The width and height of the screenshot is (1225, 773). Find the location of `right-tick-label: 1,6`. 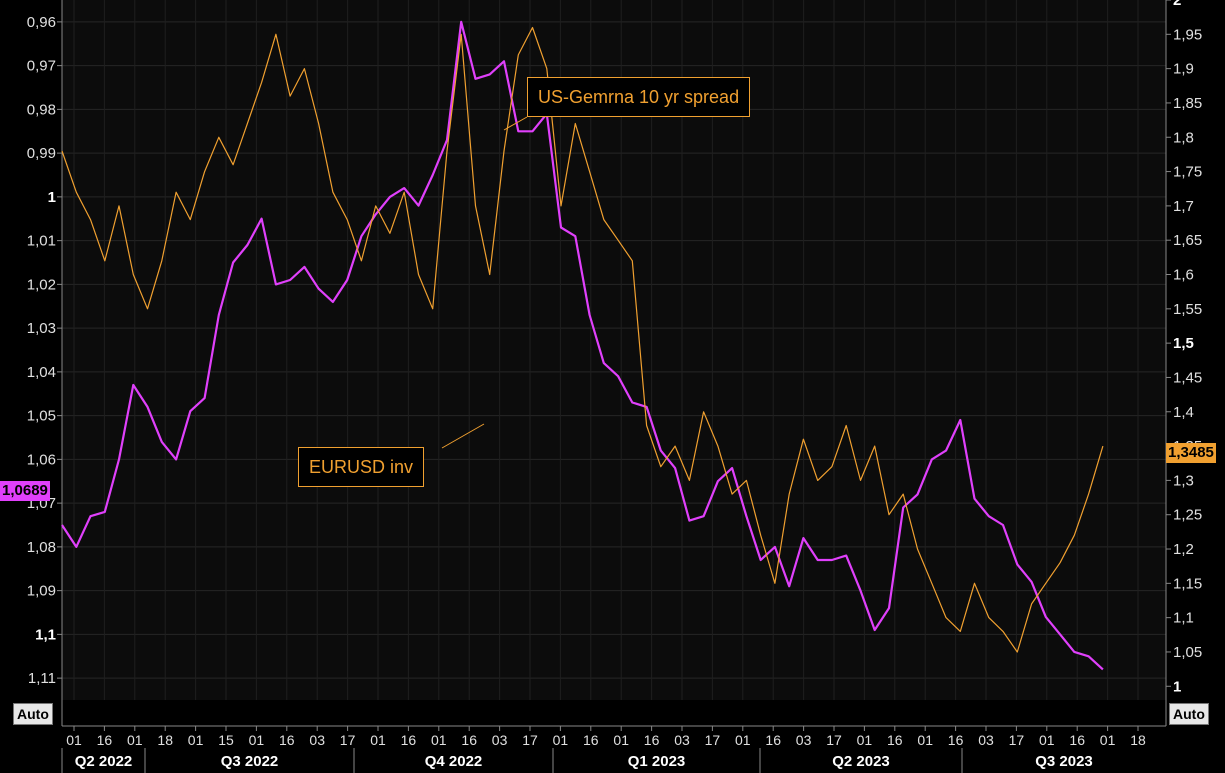

right-tick-label: 1,6 is located at coordinates (1183, 275).